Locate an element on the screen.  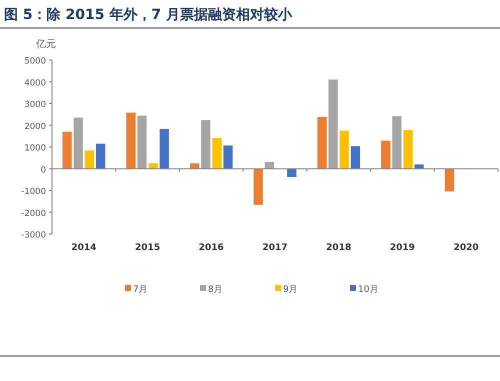
x-tick-label: 2019 is located at coordinates (402, 248).